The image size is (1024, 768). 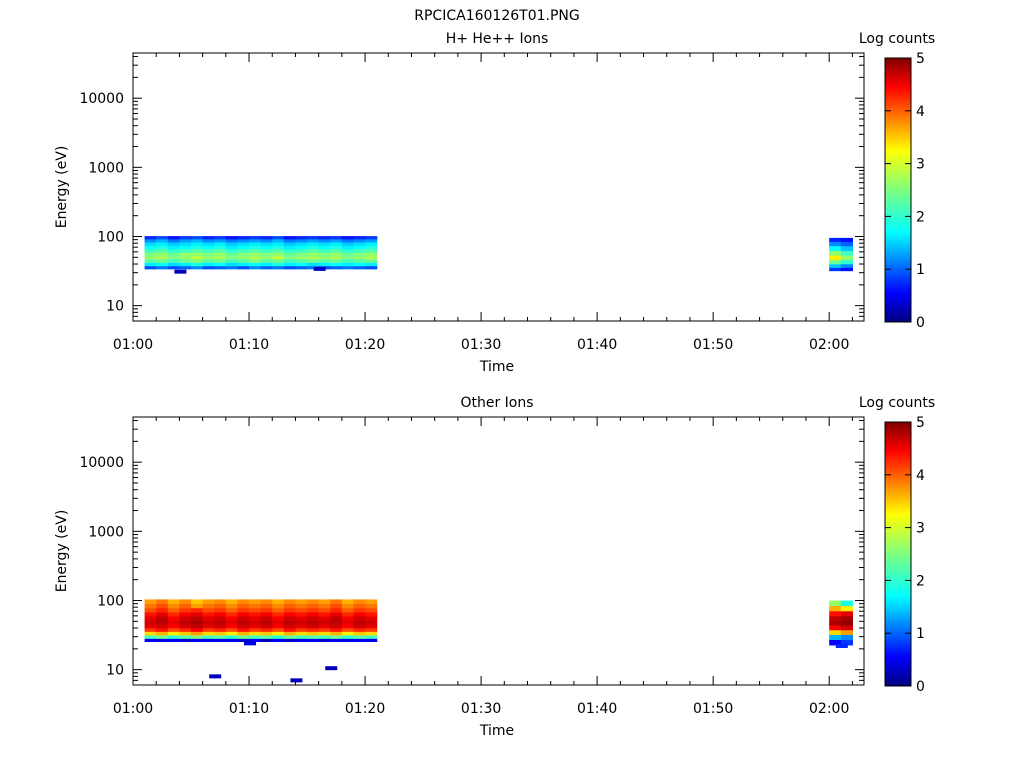 I want to click on colorbar-ticks: 0 1 2 3 4 5, so click(x=905, y=555).